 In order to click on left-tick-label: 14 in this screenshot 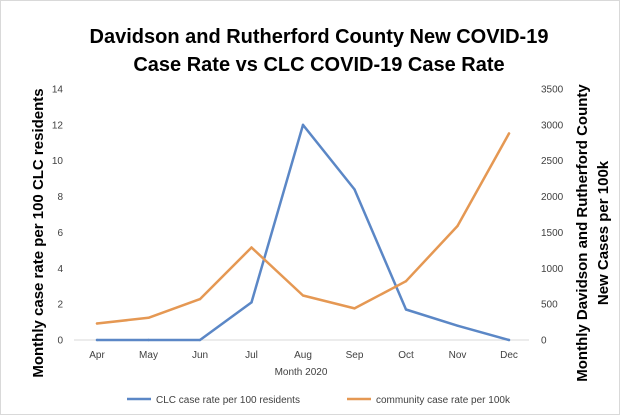, I will do `click(58, 90)`.